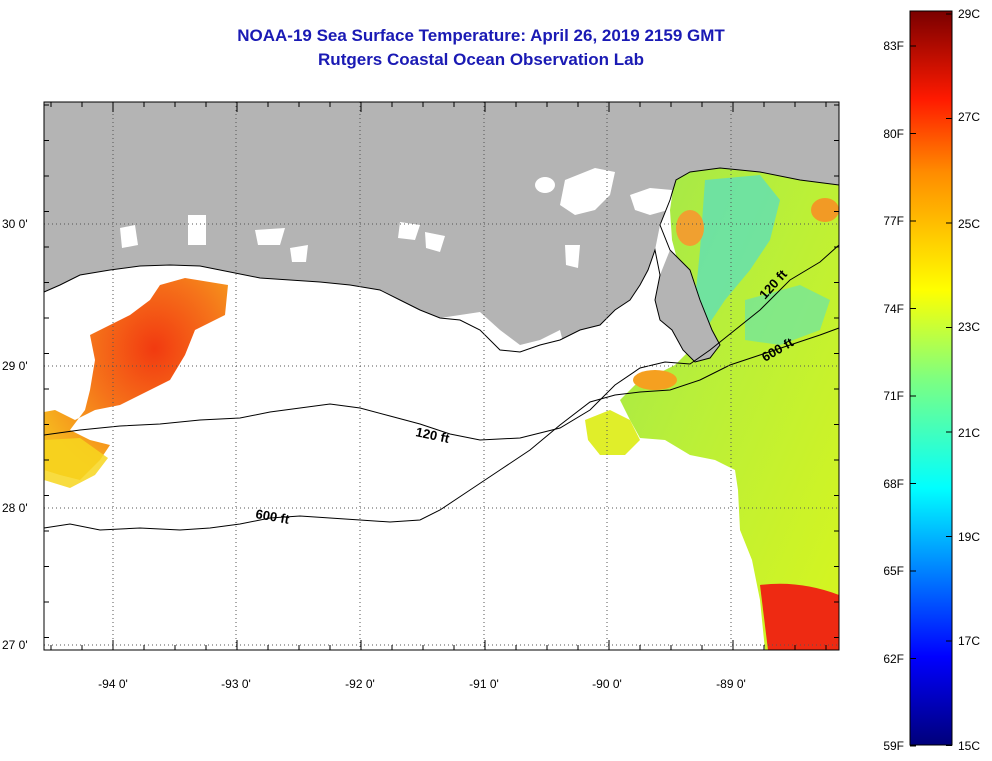 This screenshot has height=761, width=992. Describe the element at coordinates (893, 134) in the screenshot. I see `colorbar-f-label: 80F` at that location.